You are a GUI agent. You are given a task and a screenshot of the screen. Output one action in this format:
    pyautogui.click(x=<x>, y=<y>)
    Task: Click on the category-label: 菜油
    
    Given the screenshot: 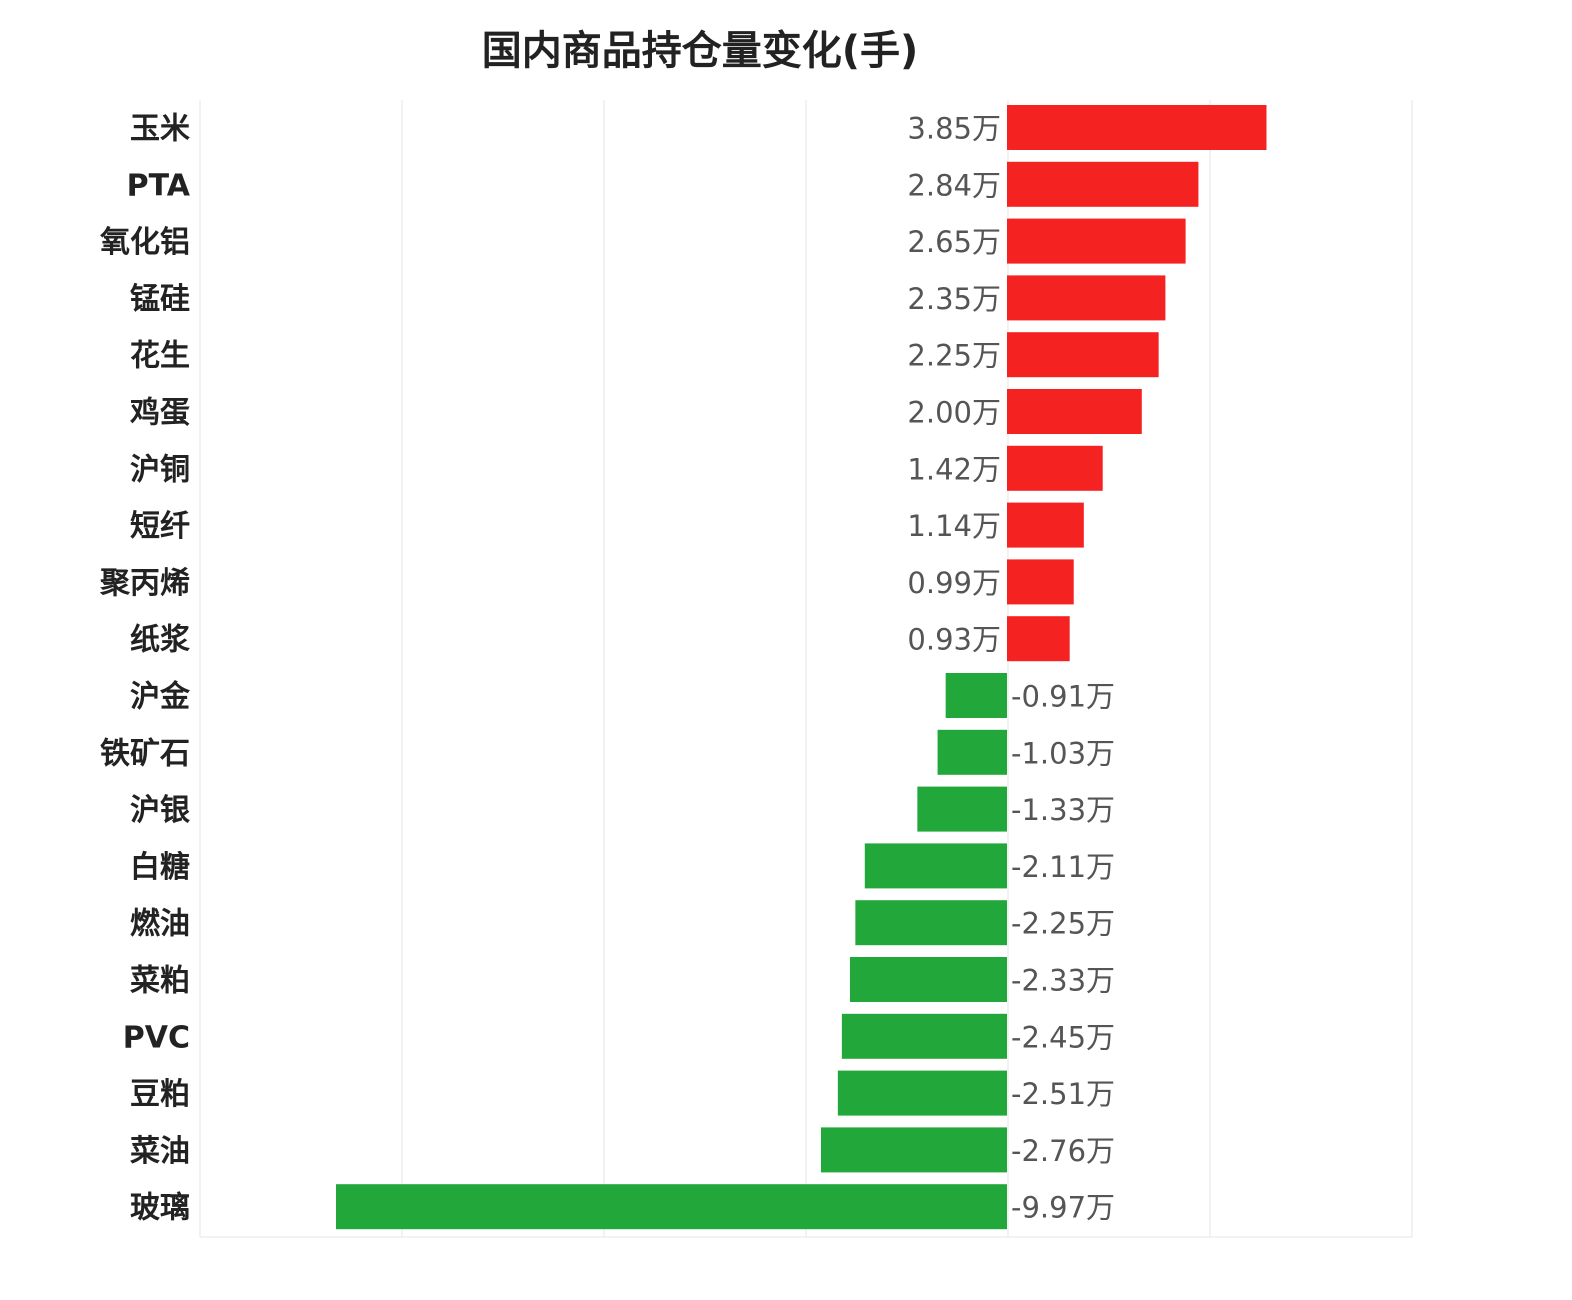 What is the action you would take?
    pyautogui.click(x=160, y=1151)
    